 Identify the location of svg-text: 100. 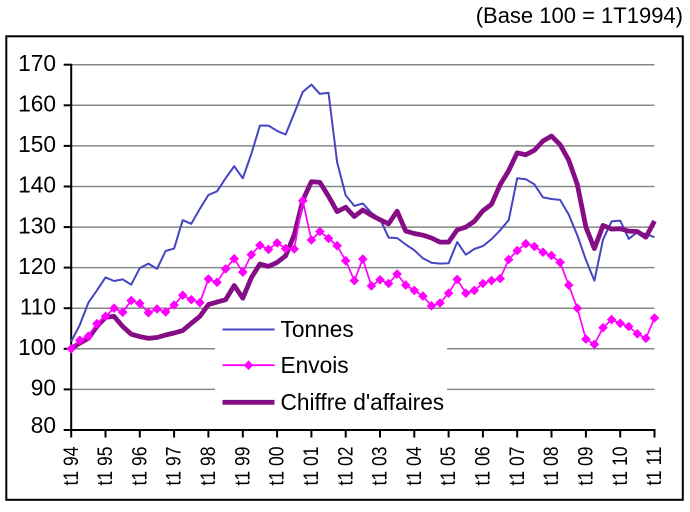
(37, 347).